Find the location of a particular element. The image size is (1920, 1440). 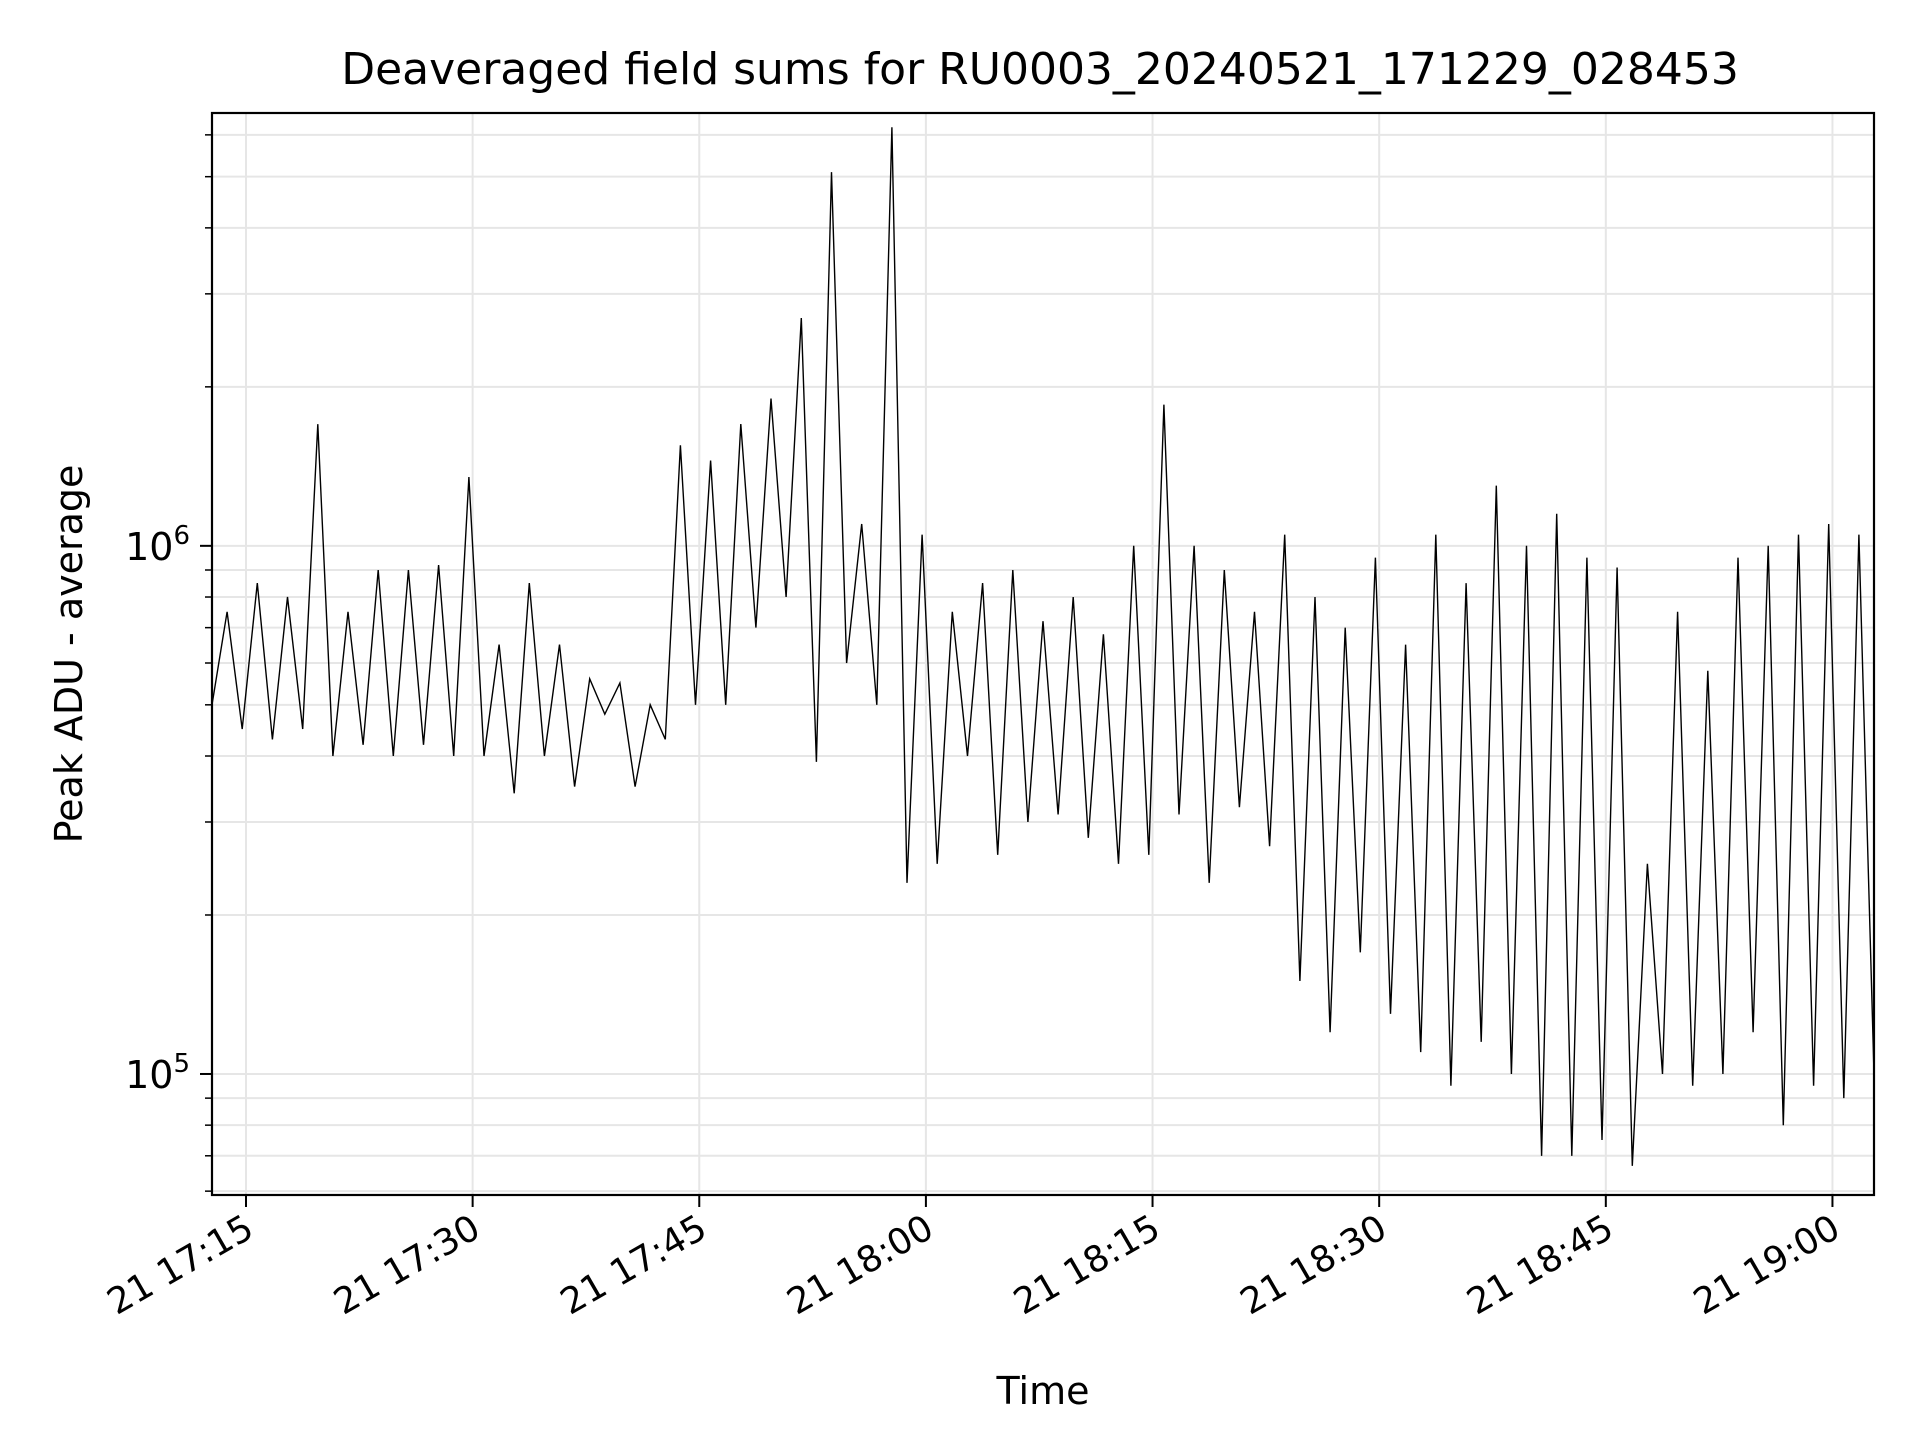

x-tick-label: 21 19:00 is located at coordinates (1767, 1265).